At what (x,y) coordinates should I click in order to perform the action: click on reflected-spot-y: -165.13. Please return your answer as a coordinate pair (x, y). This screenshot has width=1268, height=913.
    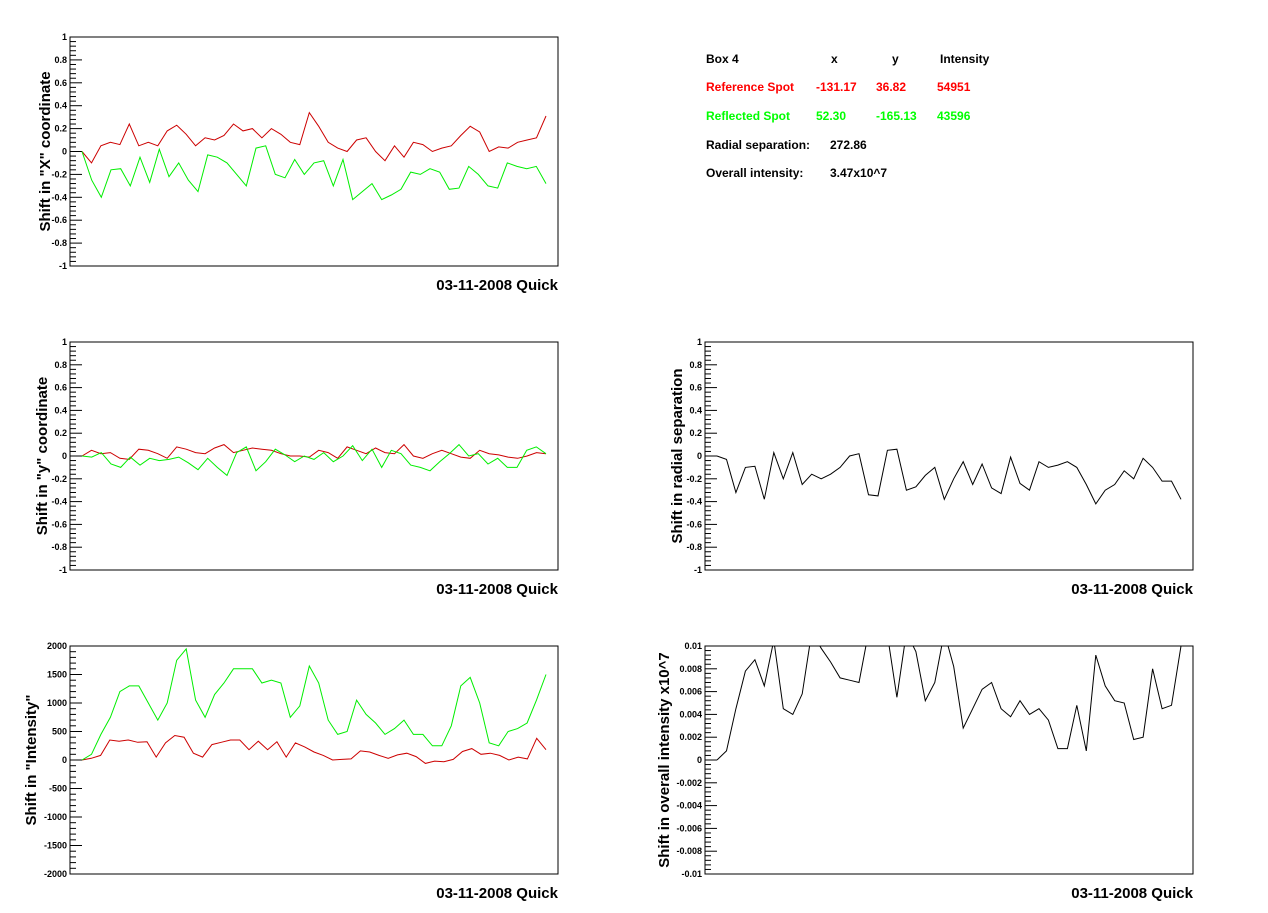
    Looking at the image, I should click on (896, 116).